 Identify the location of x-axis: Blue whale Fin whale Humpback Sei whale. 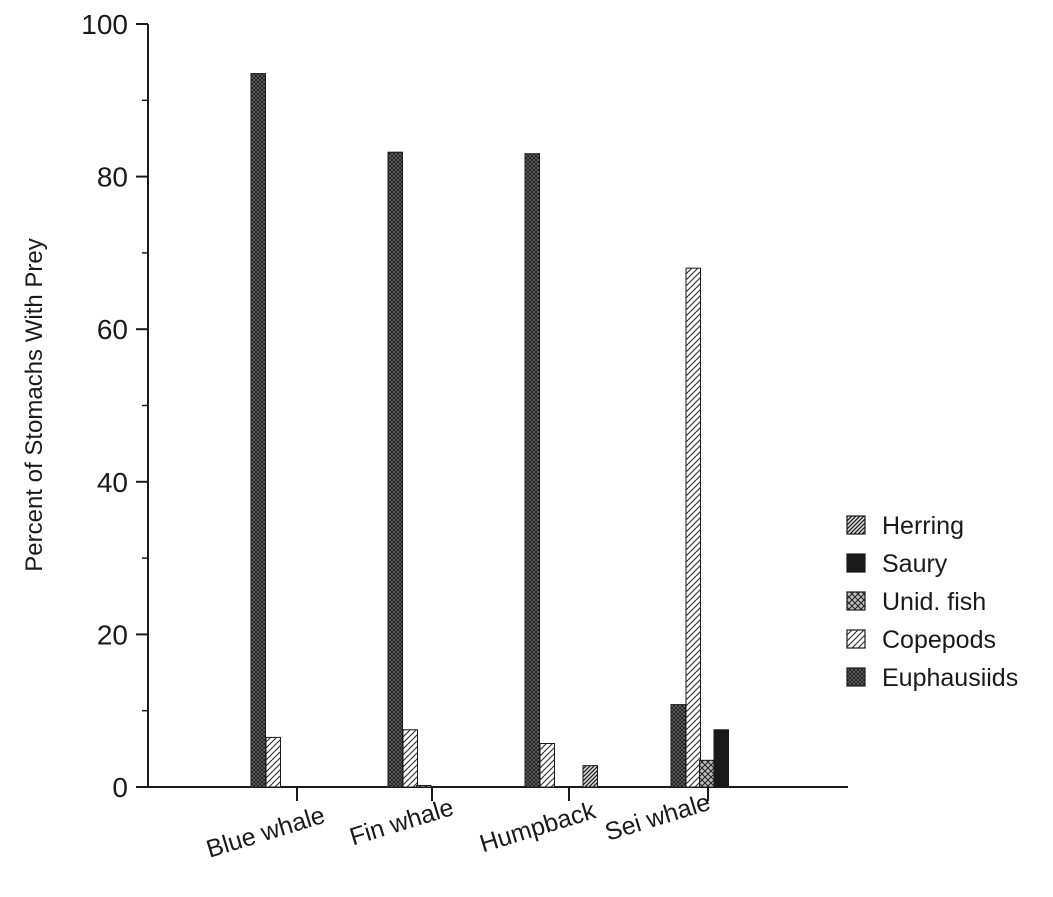
(498, 825).